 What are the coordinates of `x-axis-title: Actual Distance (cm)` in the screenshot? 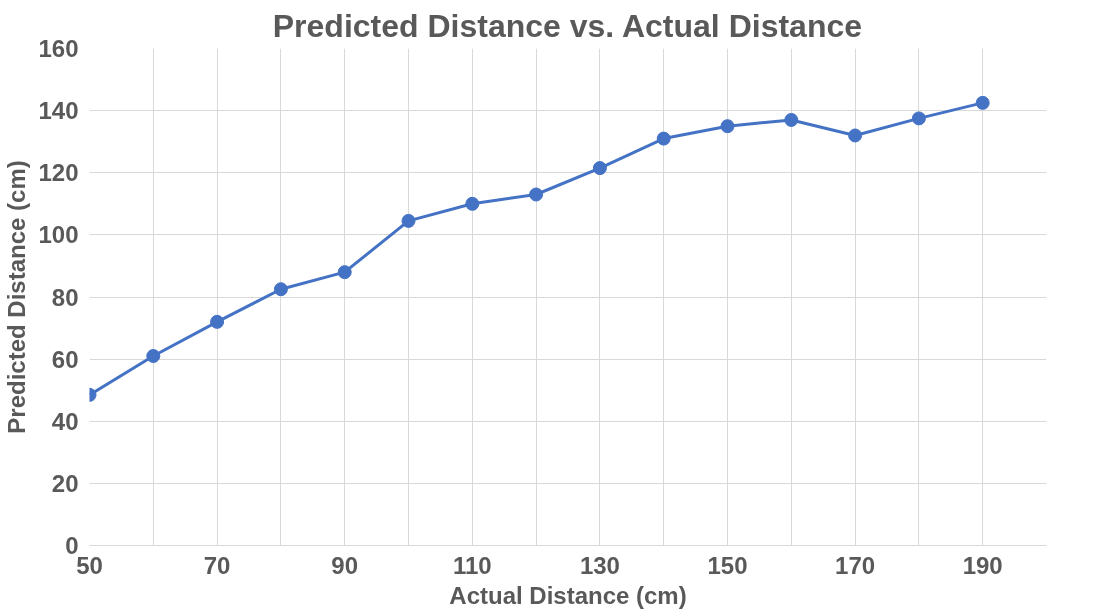 It's located at (568, 595).